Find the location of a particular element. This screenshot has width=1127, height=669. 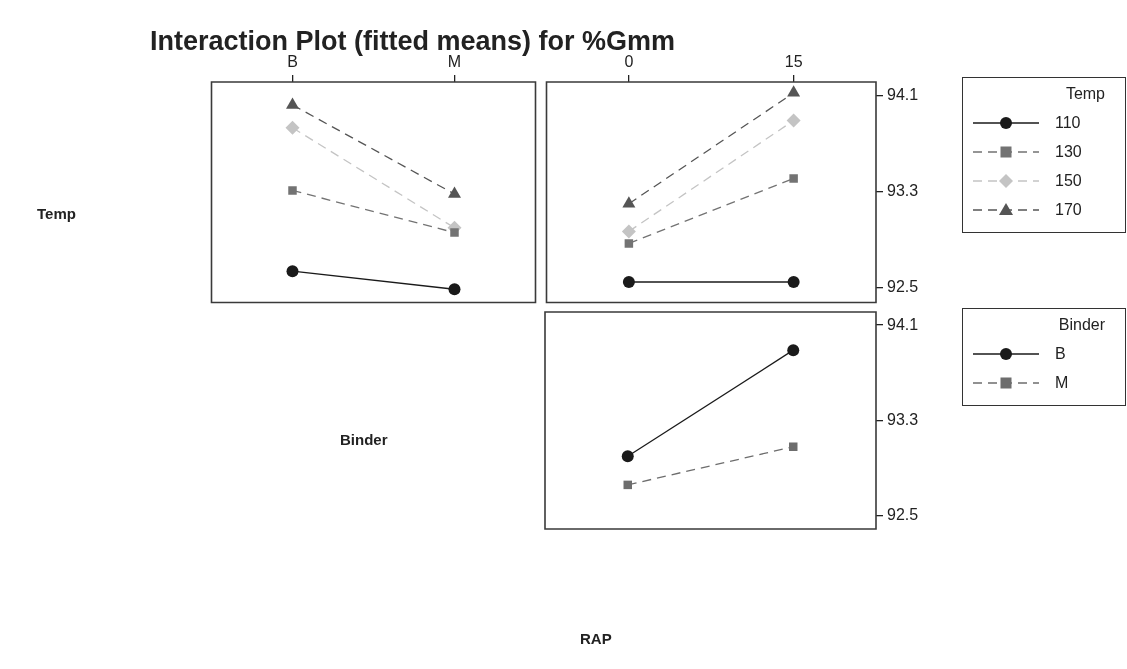

legend-label: 110 is located at coordinates (1068, 122).